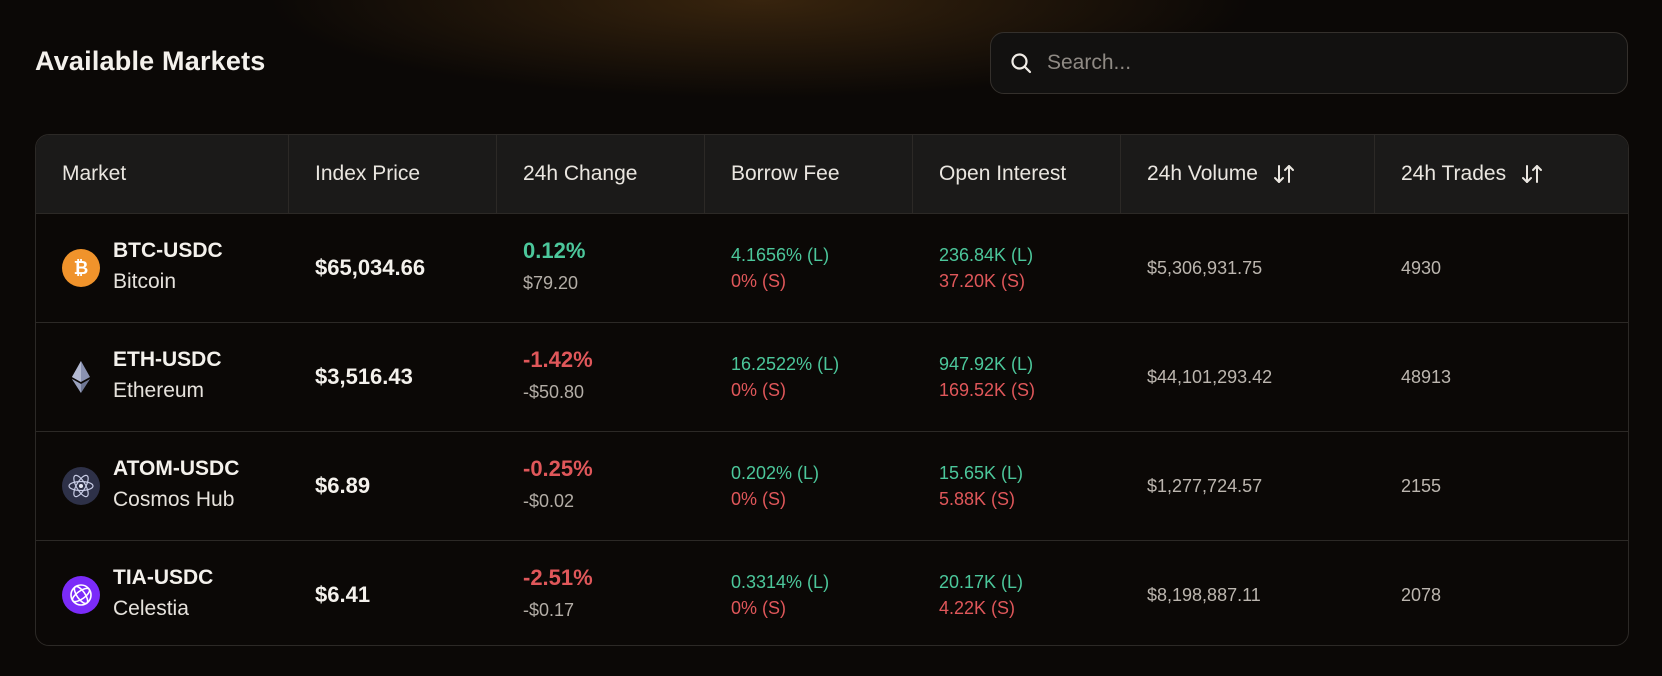 The height and width of the screenshot is (676, 1662). I want to click on column-header-open-interest: Open Interest, so click(1017, 174).